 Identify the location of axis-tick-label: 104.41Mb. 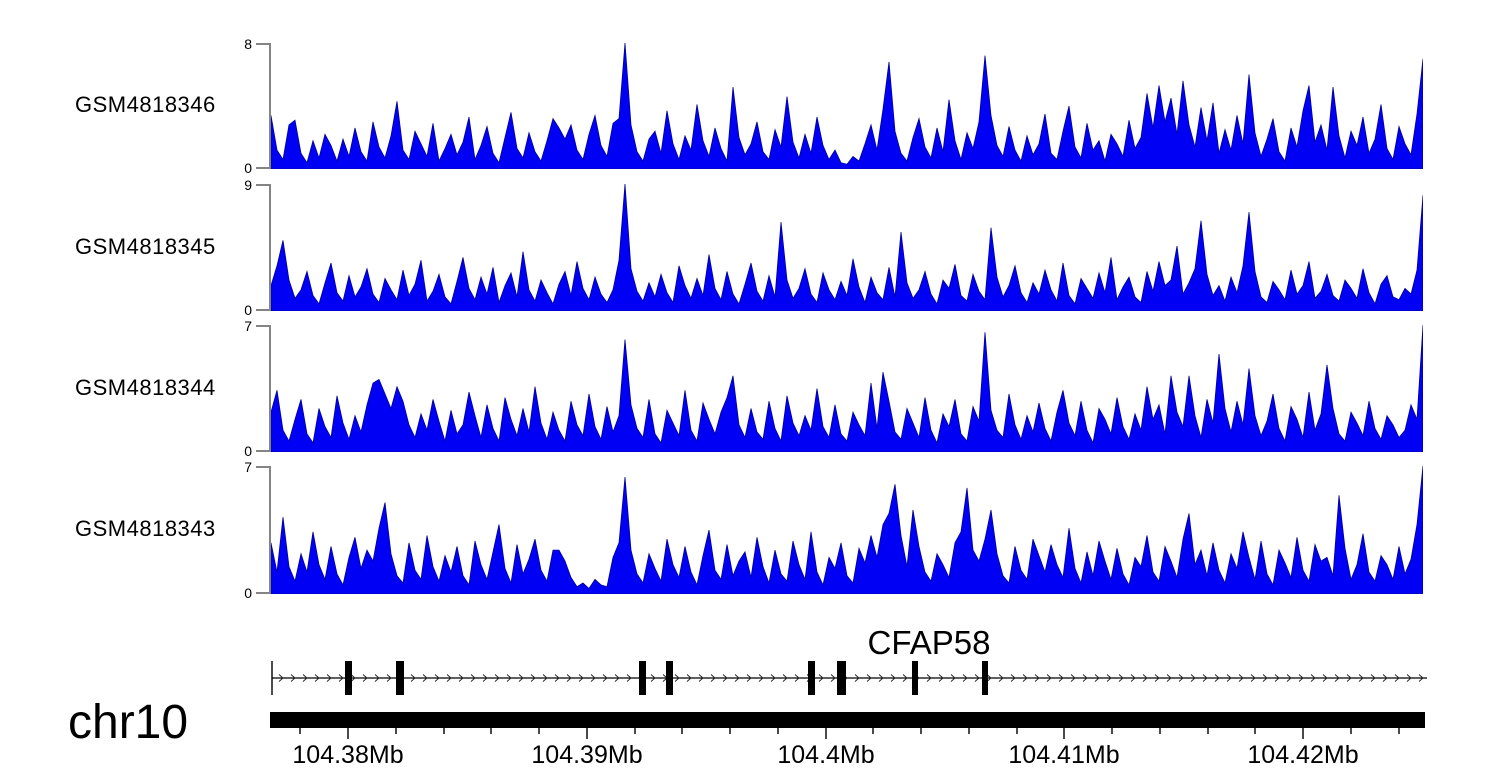
(1064, 755).